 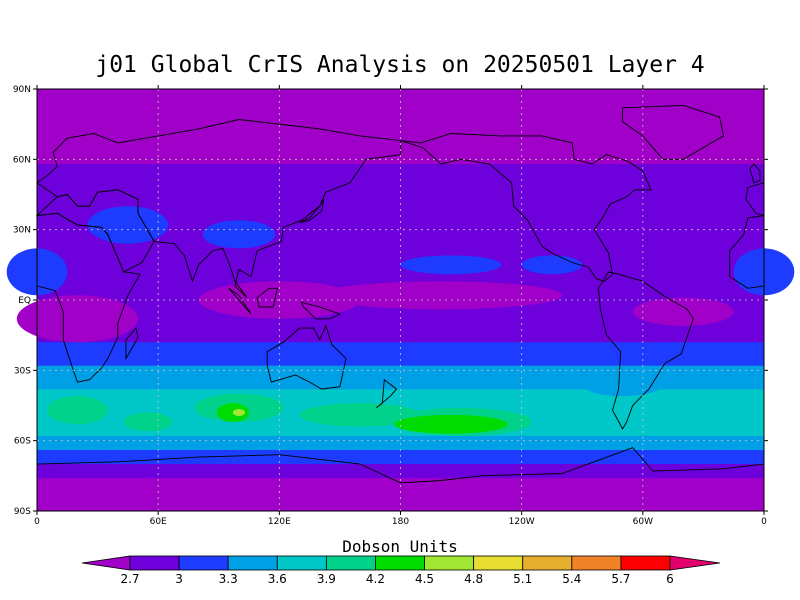 What do you see at coordinates (695, 563) in the screenshot?
I see `colorbar-arrow-high` at bounding box center [695, 563].